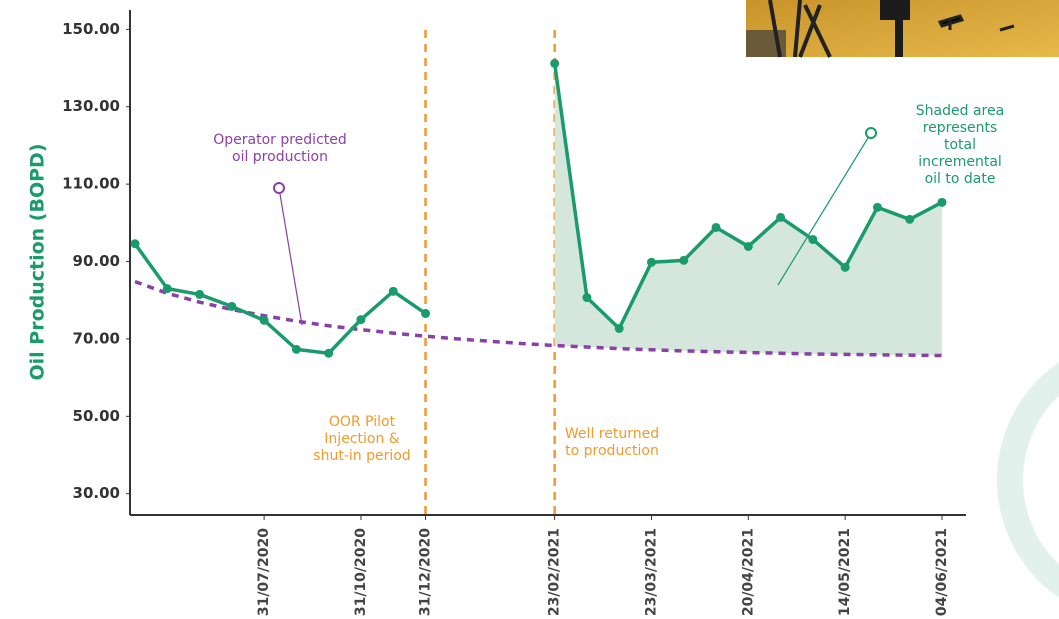 The height and width of the screenshot is (619, 1059). What do you see at coordinates (96, 416) in the screenshot?
I see `y-tick-label: 50.00` at bounding box center [96, 416].